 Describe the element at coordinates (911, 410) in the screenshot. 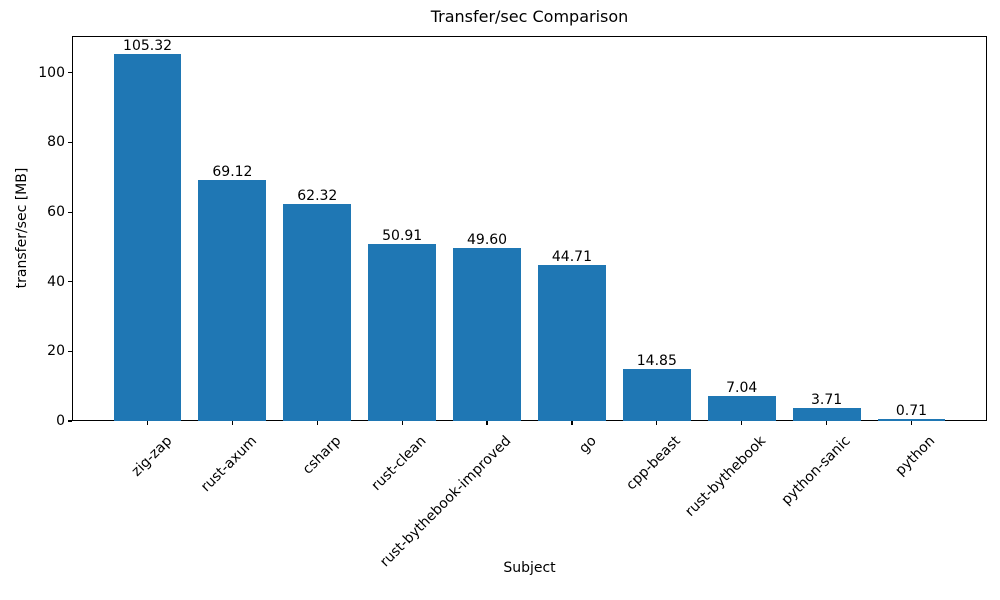

I see `bar-value-label: 0.71` at that location.